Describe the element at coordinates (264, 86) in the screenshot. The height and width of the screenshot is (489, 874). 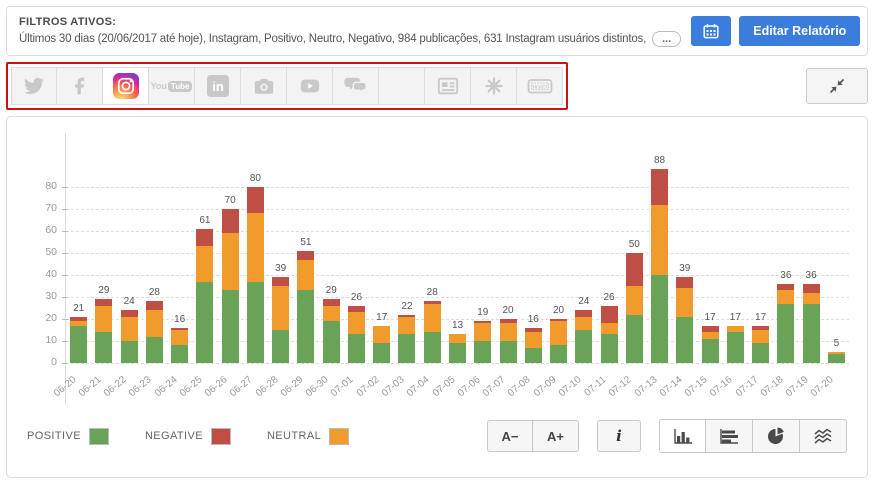
I see `source-photos` at that location.